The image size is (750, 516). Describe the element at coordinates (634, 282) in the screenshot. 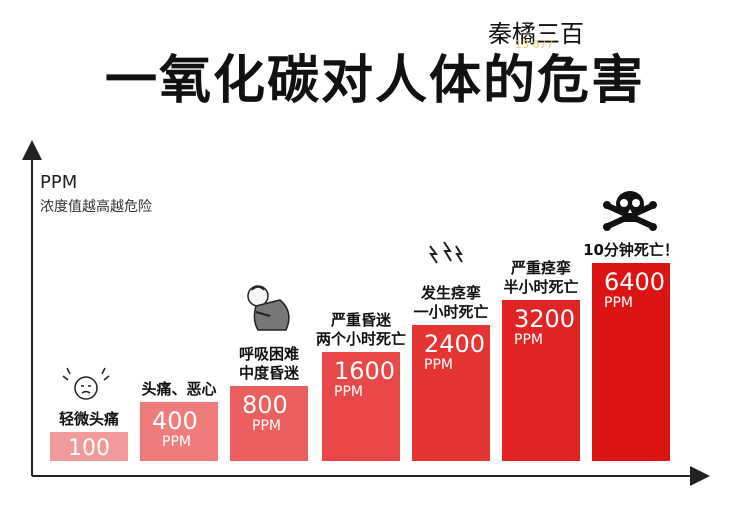

I see `bar-value-label: 6400` at that location.